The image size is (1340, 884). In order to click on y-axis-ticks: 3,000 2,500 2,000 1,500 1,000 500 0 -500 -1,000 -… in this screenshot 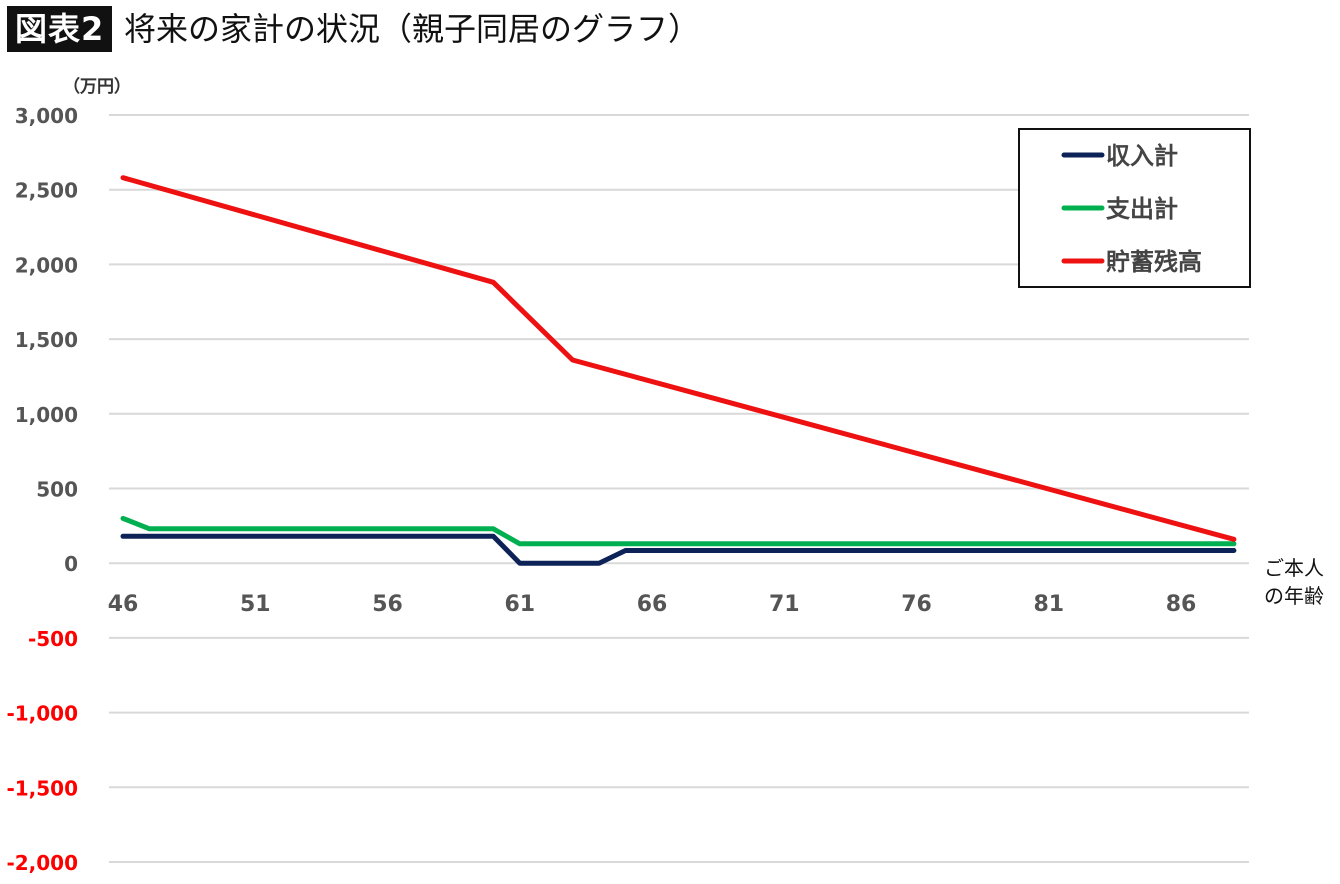, I will do `click(42, 489)`.